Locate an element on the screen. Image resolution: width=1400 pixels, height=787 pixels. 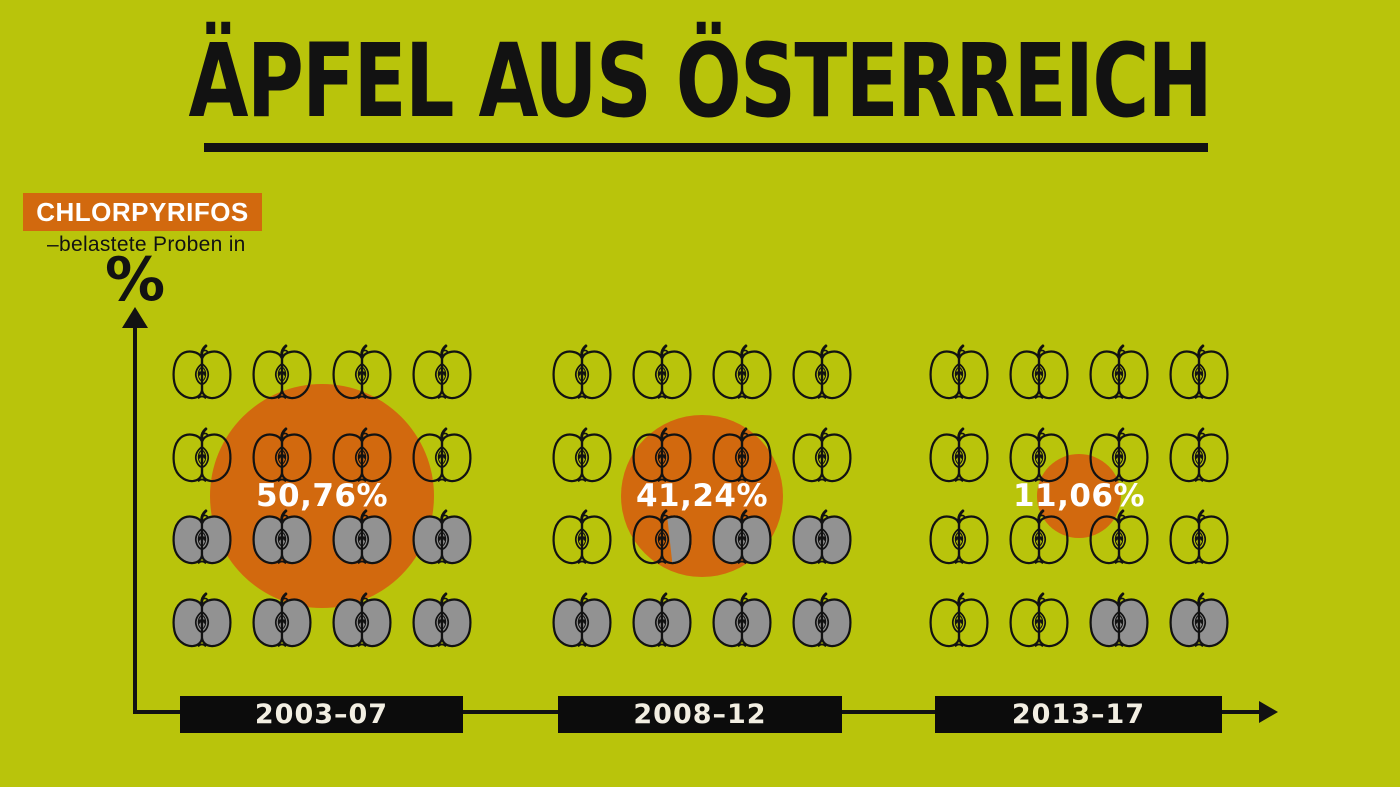
category-label: 2008–12 is located at coordinates (700, 714).